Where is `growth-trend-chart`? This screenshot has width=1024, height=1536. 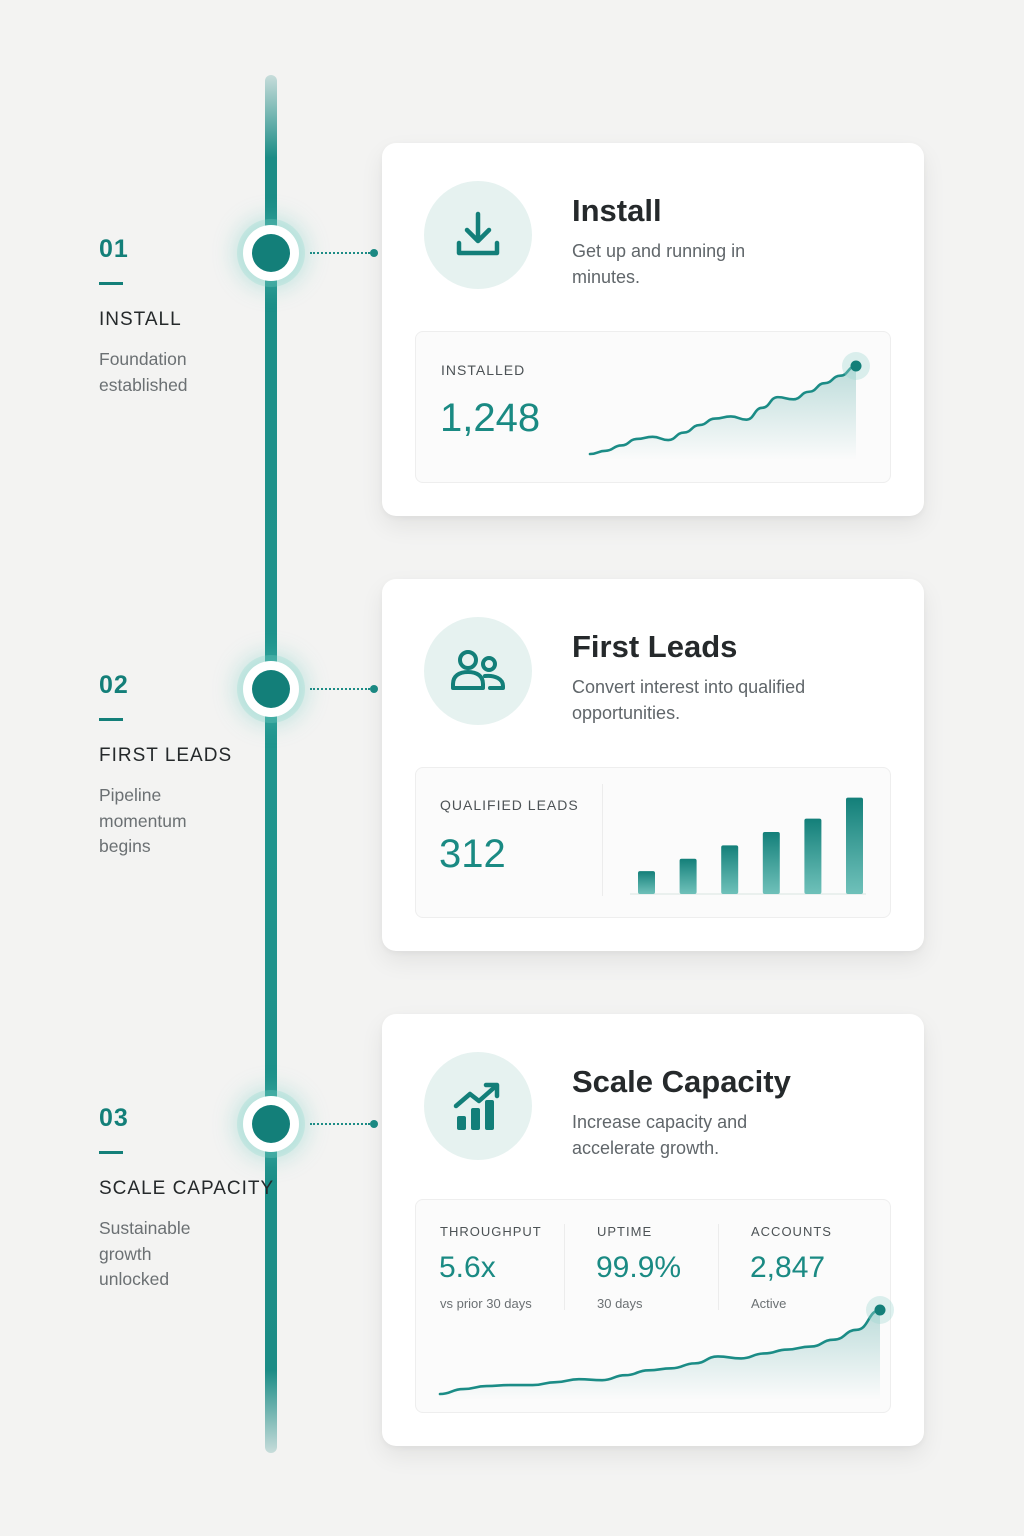
growth-trend-chart is located at coordinates (666, 1348).